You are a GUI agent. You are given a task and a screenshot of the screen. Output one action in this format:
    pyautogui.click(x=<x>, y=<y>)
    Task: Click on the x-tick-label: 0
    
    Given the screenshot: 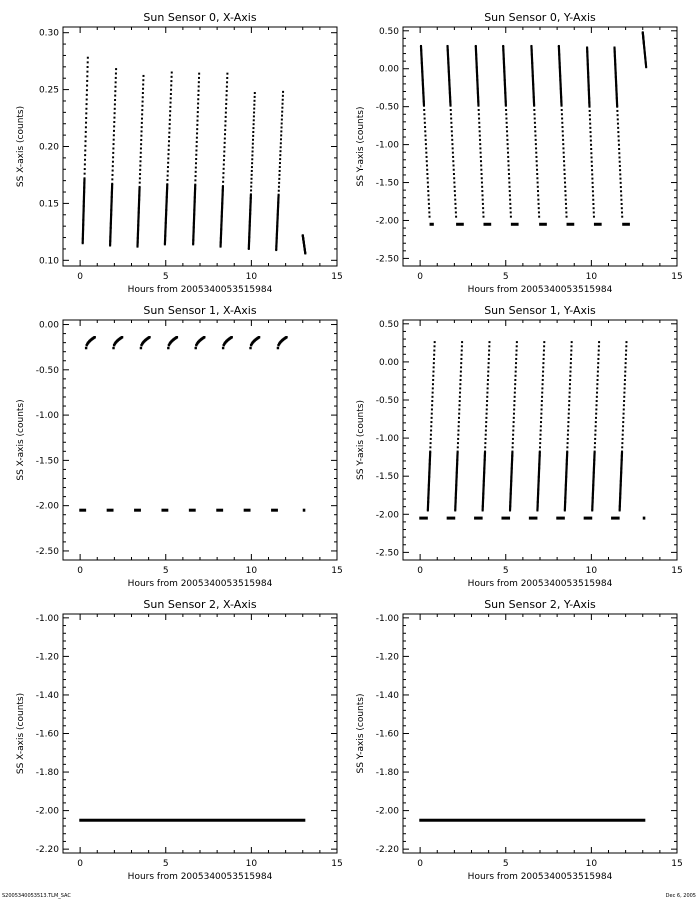 What is the action you would take?
    pyautogui.click(x=80, y=571)
    